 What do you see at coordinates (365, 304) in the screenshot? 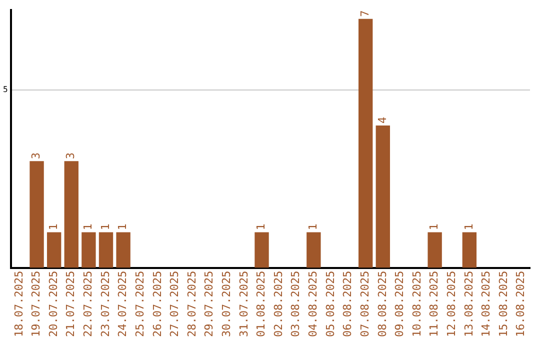
I see `x-tick-label: 07.08.2025` at bounding box center [365, 304].